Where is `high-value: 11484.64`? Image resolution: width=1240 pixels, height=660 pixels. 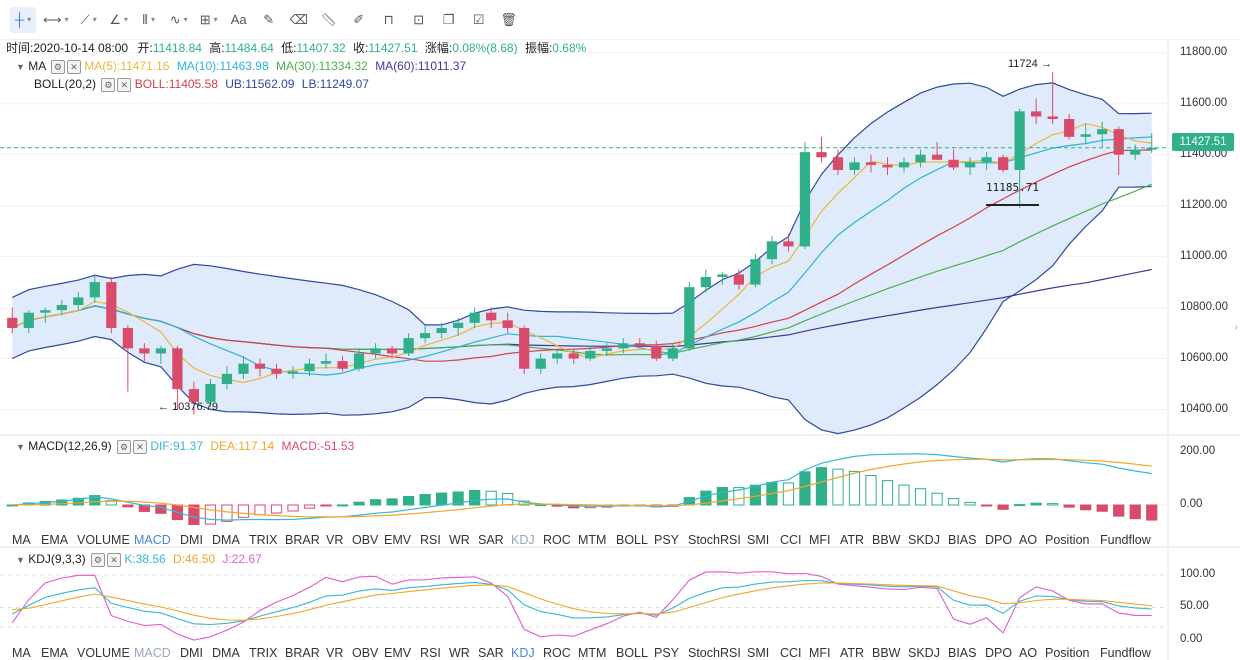 high-value: 11484.64 is located at coordinates (249, 48).